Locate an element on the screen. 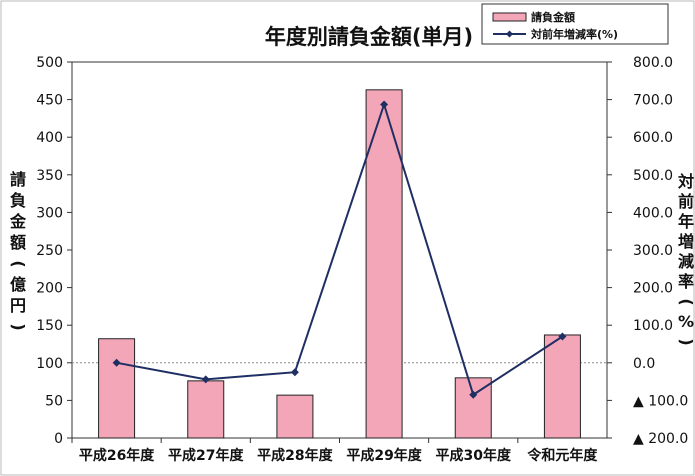 This screenshot has height=476, width=695. y-tick-label: 400 is located at coordinates (49, 138).